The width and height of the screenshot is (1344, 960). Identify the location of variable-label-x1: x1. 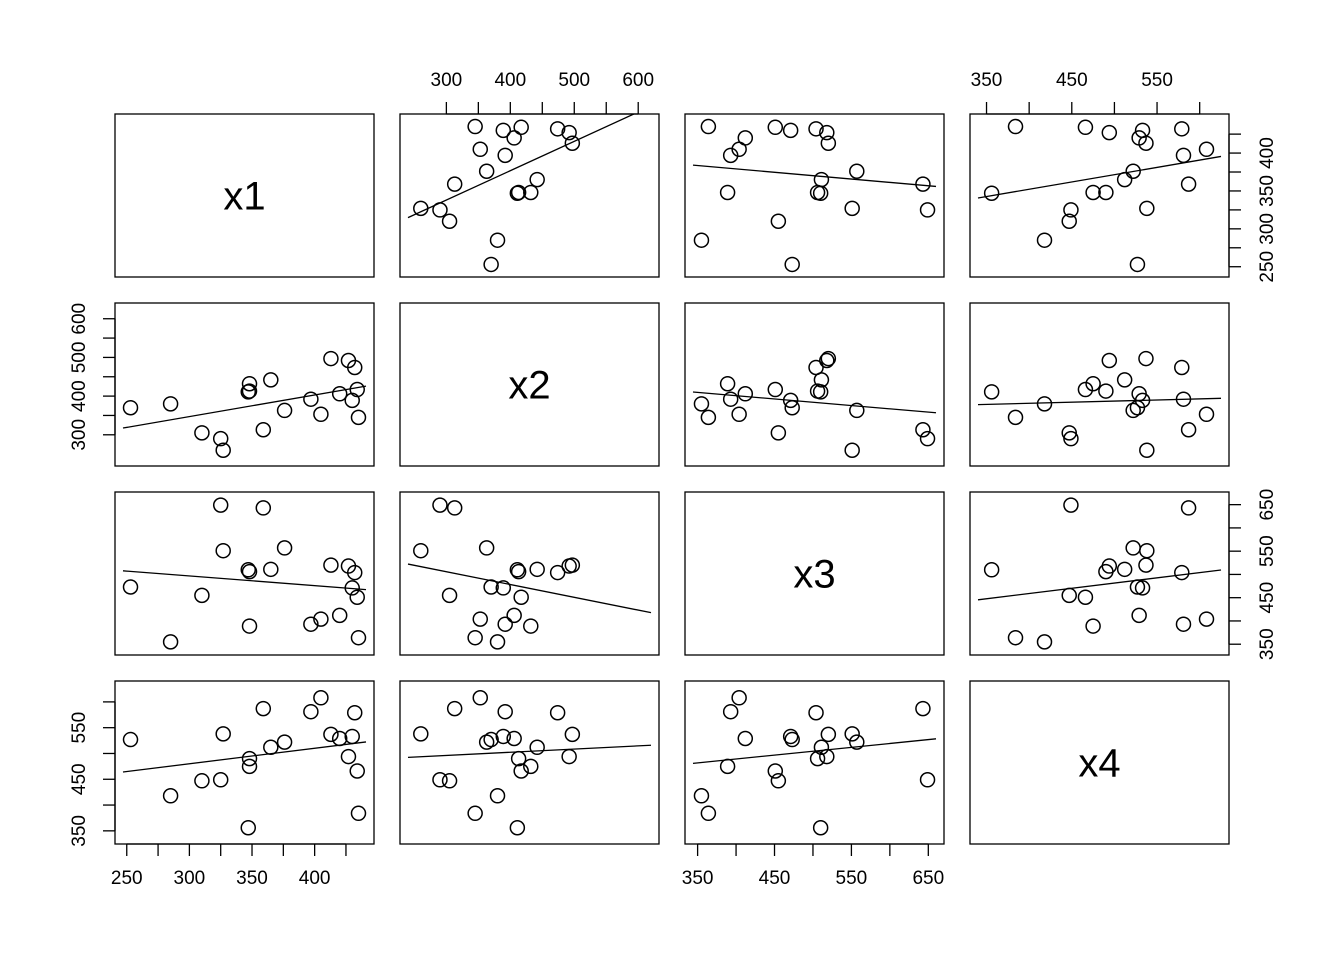
(244, 197).